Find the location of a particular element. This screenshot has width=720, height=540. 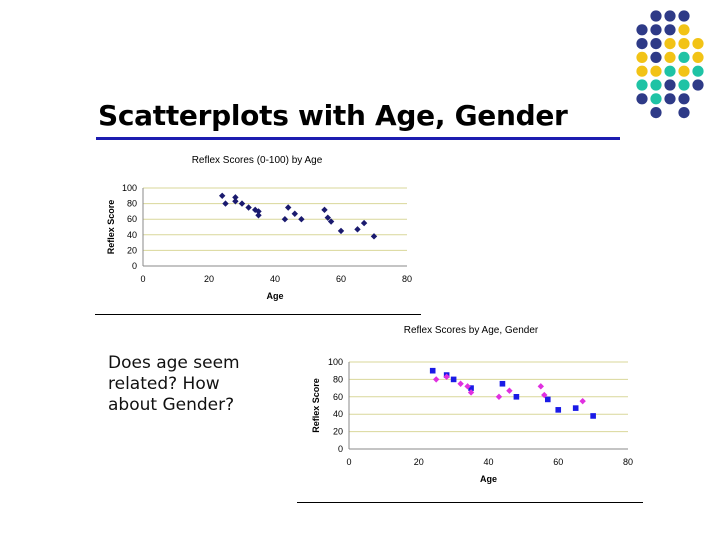

chart2-y-tick-label: 0 is located at coordinates (340, 449).